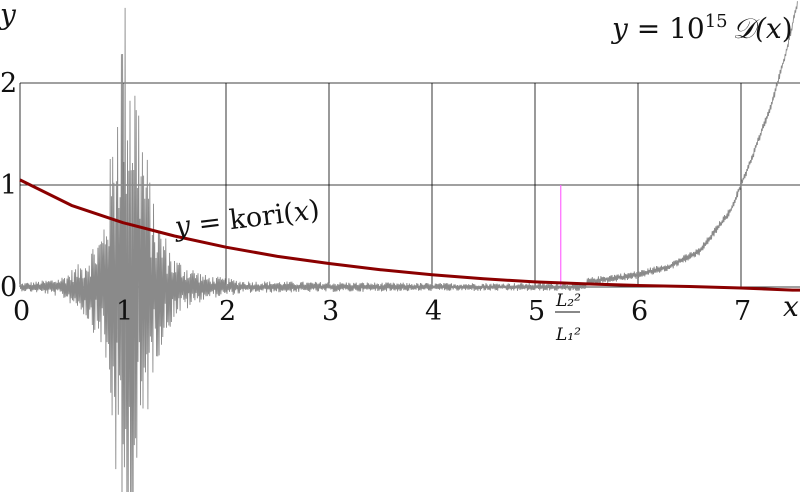 This screenshot has width=800, height=492. I want to click on y-tick-label-0: 0, so click(8, 287).